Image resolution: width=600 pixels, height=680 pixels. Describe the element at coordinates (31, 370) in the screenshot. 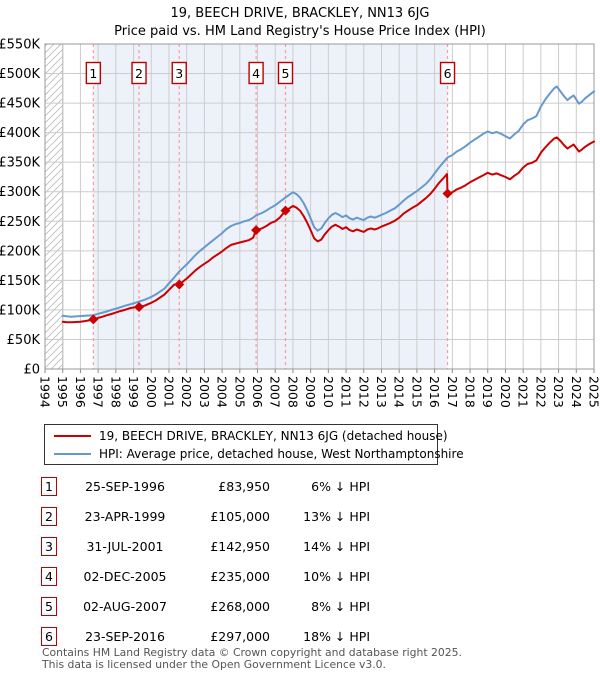

I see `y-axis-tick-label: £0` at that location.